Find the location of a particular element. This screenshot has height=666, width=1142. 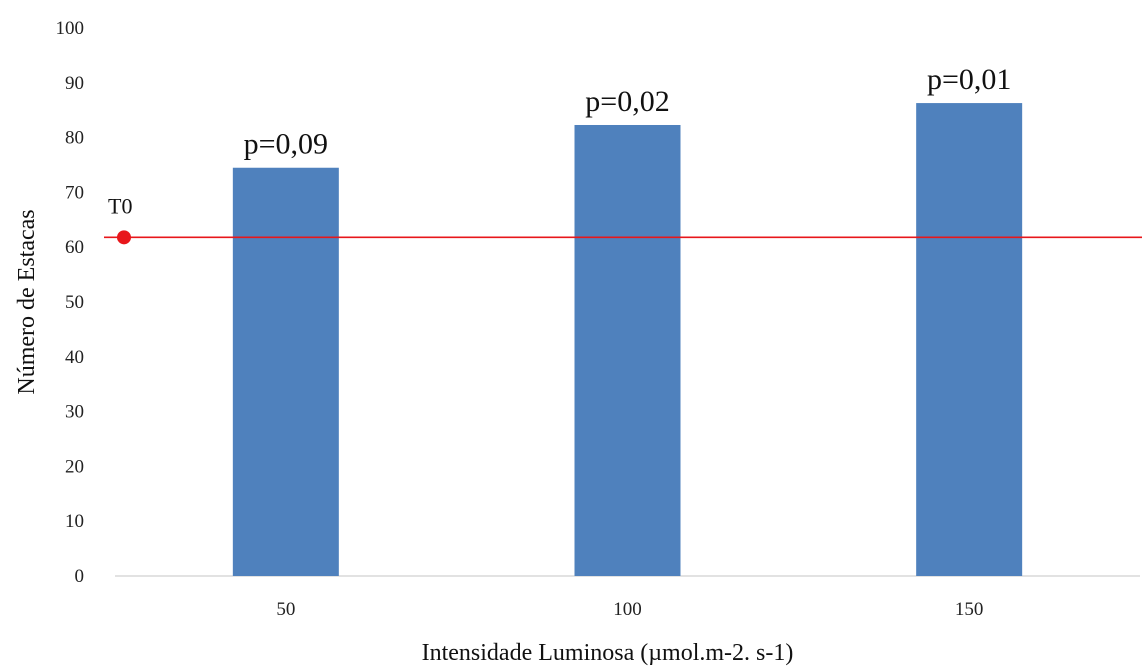

reference-label-t0: T0 is located at coordinates (120, 205).